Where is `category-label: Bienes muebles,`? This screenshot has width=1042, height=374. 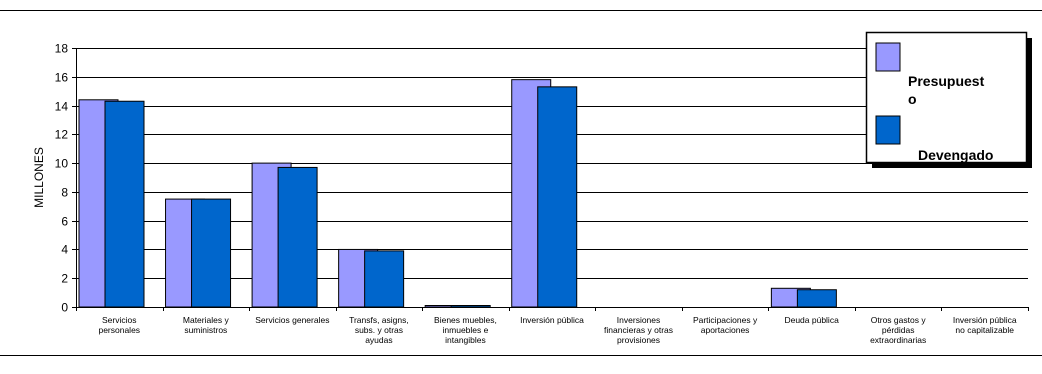 category-label: Bienes muebles, is located at coordinates (465, 320).